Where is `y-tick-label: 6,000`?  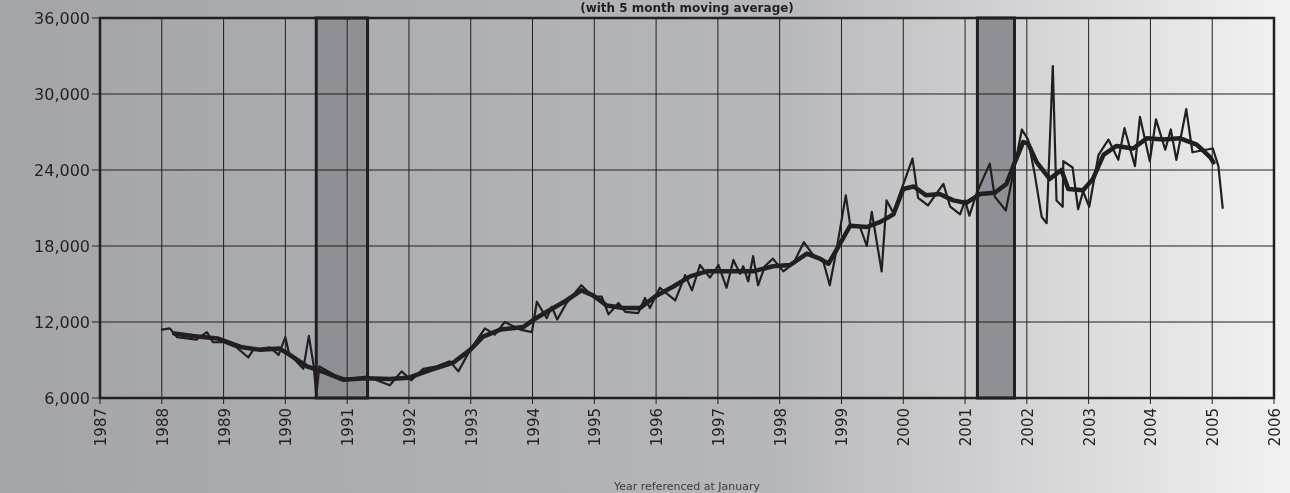 y-tick-label: 6,000 is located at coordinates (67, 398).